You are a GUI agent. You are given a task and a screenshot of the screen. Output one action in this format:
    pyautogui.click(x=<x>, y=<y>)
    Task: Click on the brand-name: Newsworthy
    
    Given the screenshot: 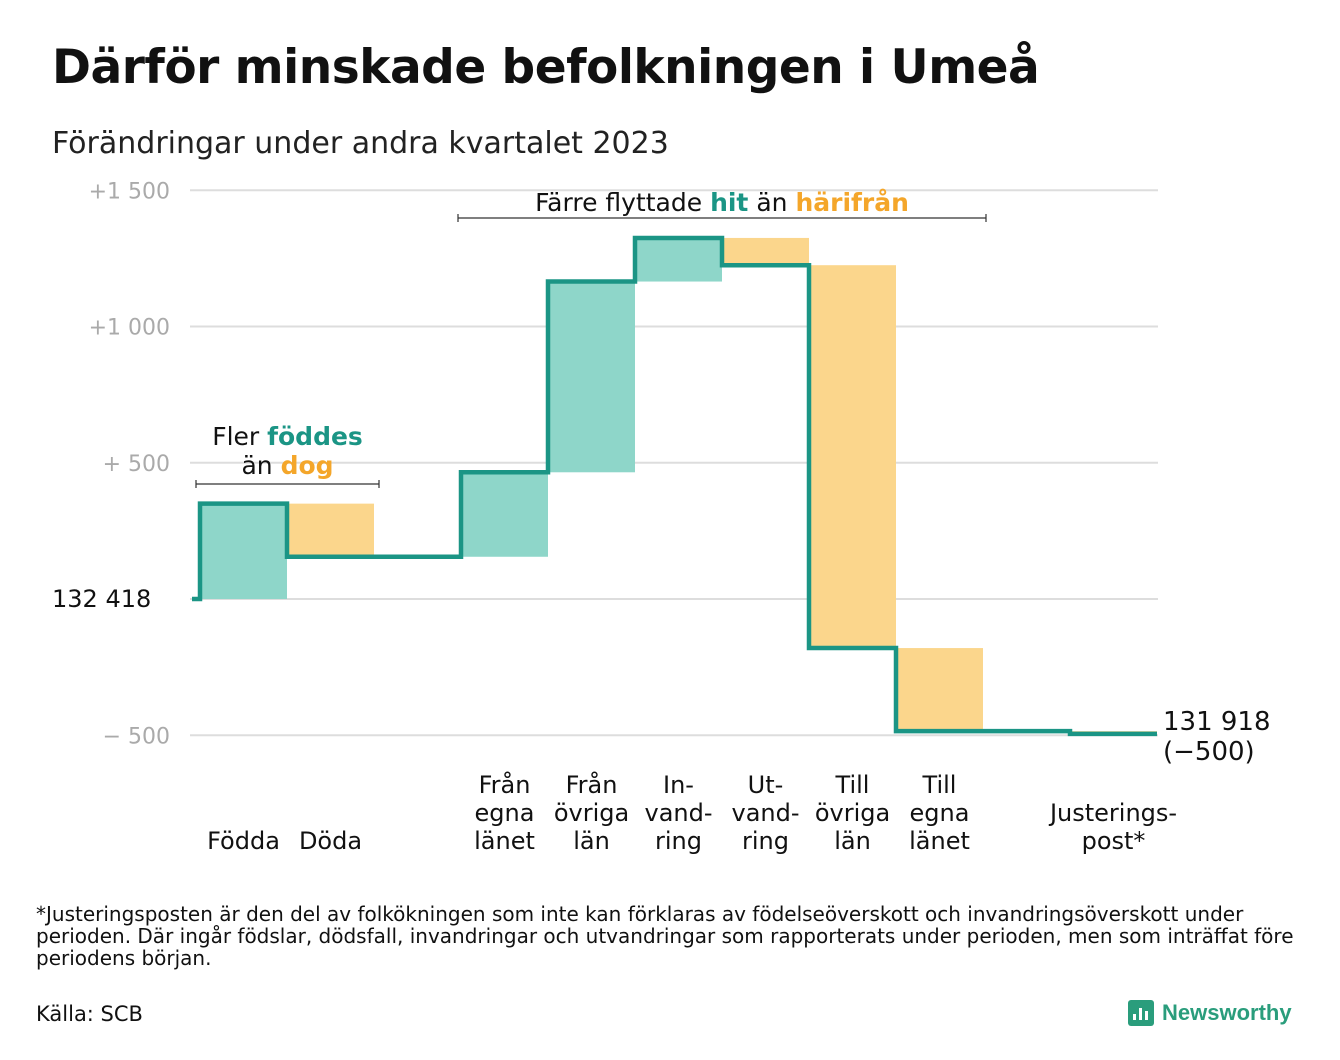 What is the action you would take?
    pyautogui.click(x=1227, y=1012)
    